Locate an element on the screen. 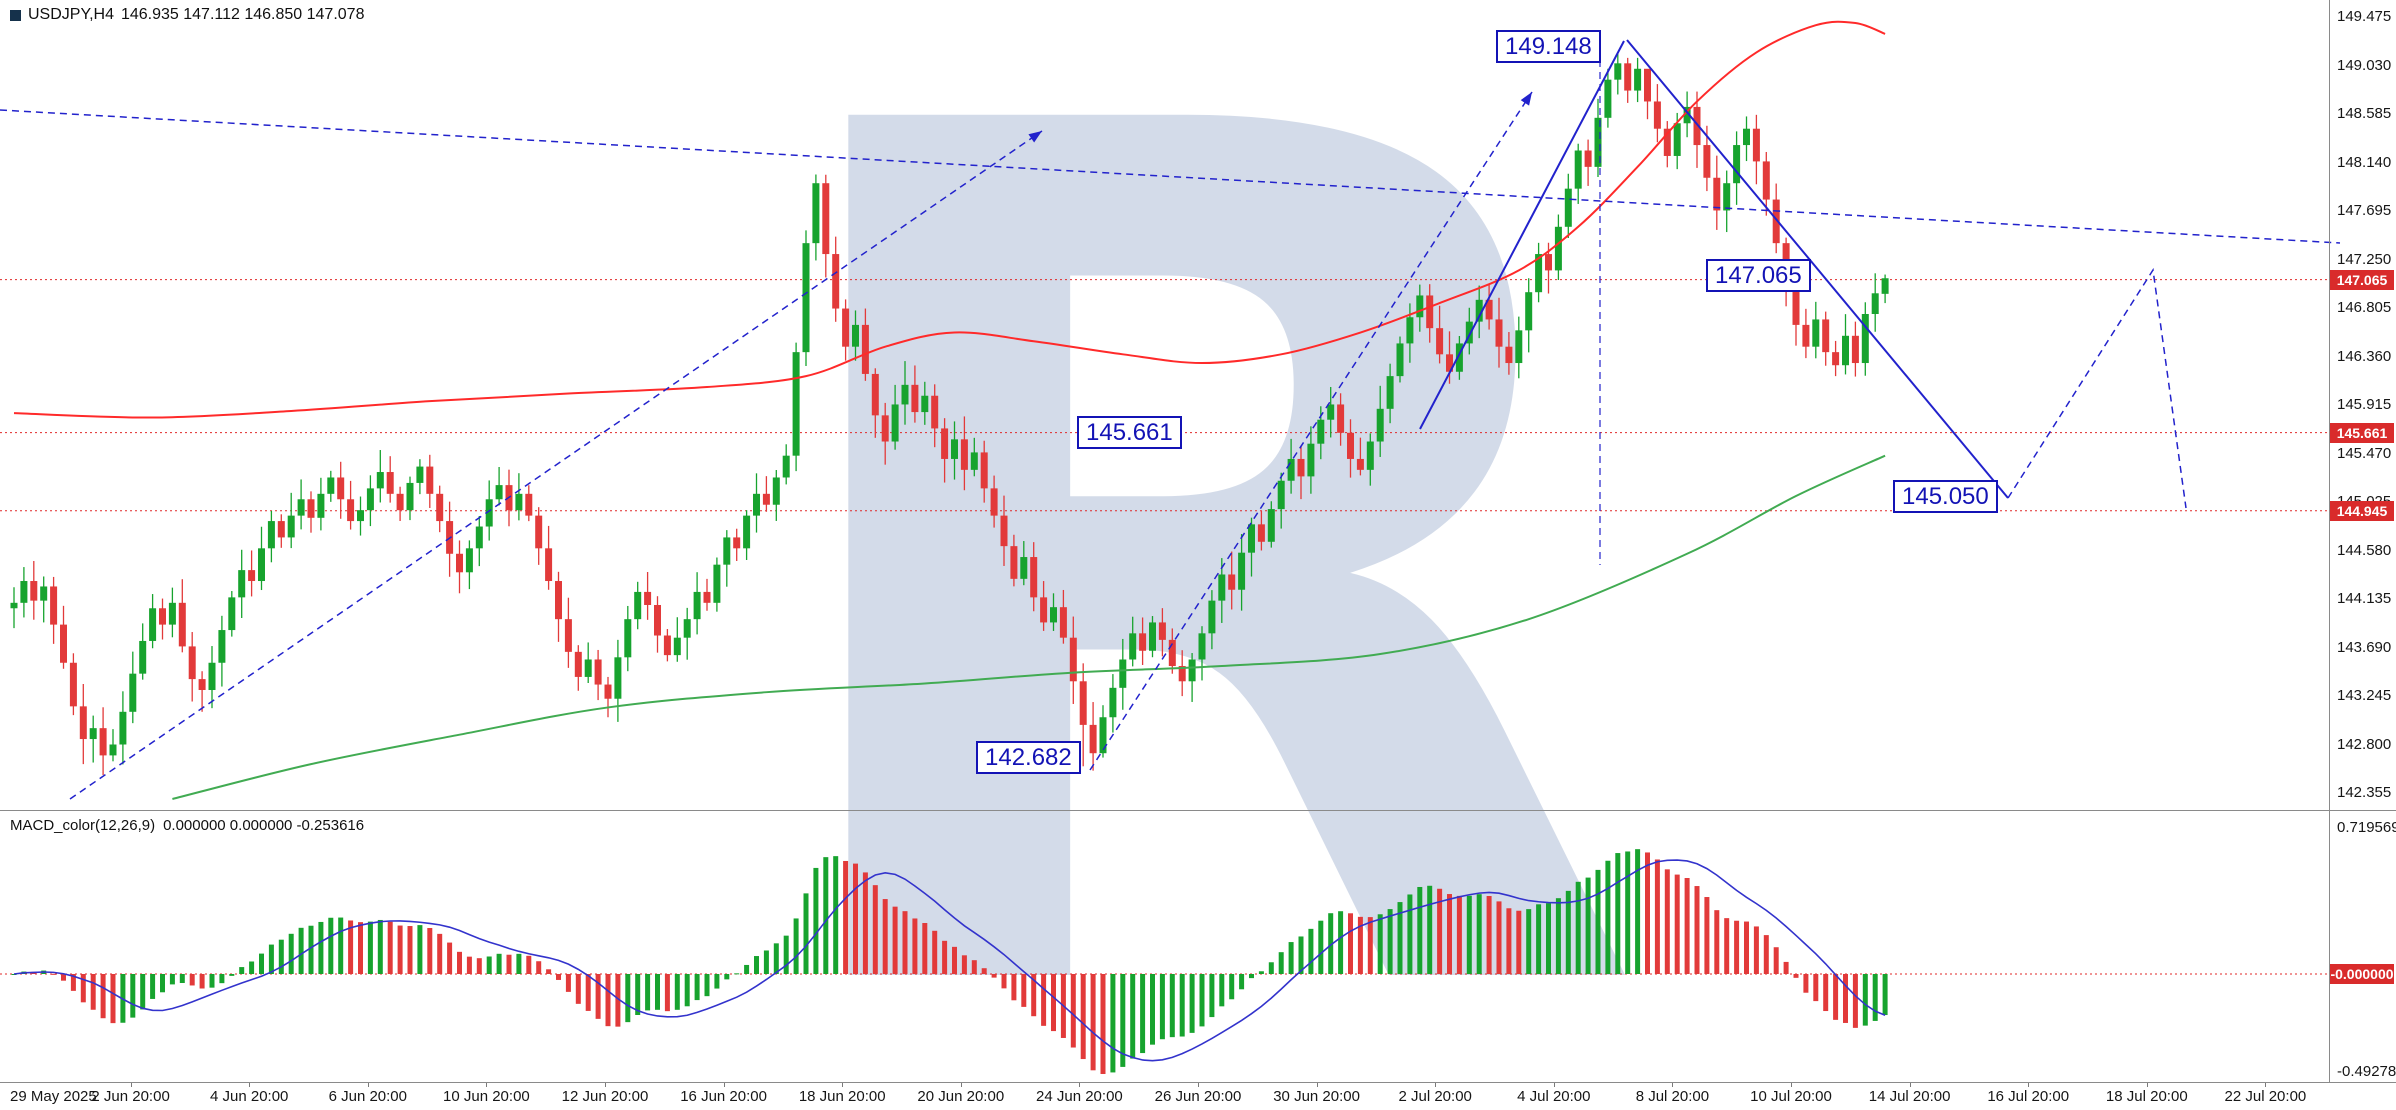 The image size is (2396, 1110). time-axis-label: 18 Jul 20:00 is located at coordinates (2146, 1096).